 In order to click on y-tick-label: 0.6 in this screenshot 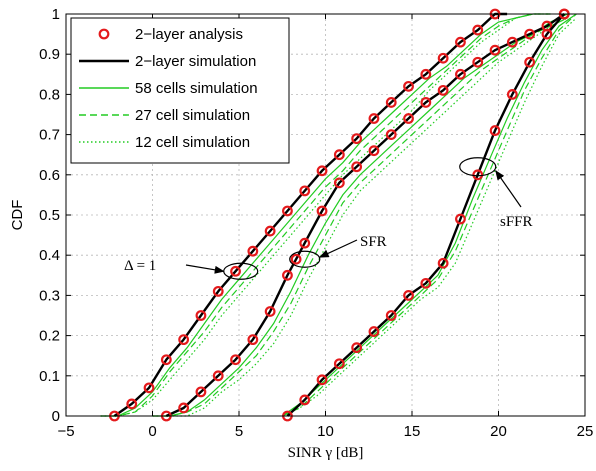, I will do `click(49, 175)`.